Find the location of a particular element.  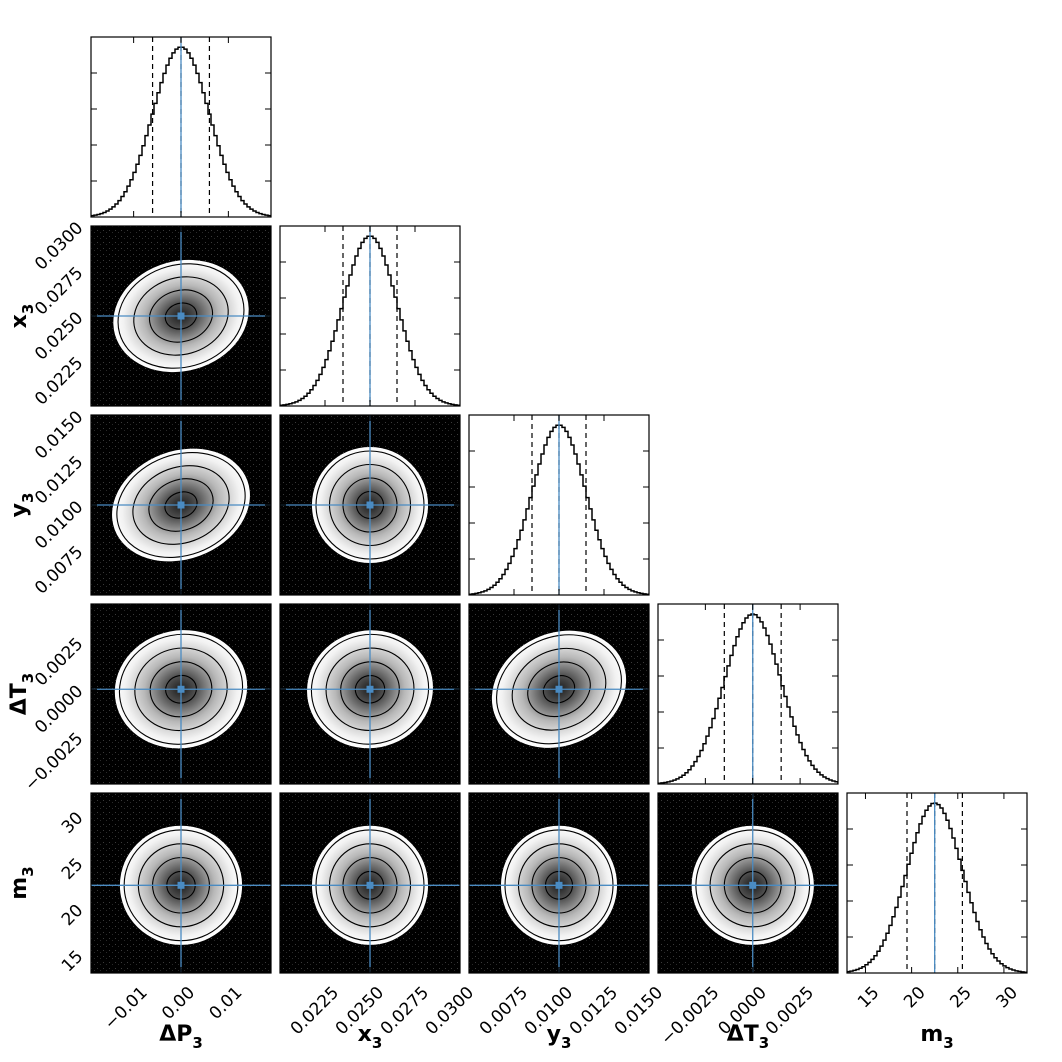

x-tick-label-0-1: 0.00 is located at coordinates (178, 1003).